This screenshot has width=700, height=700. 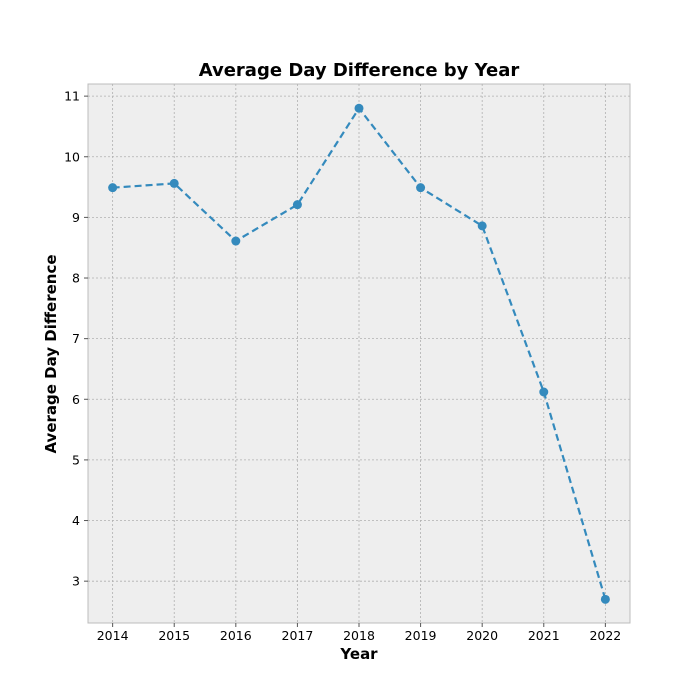 I want to click on x-axis-label: Year, so click(x=358, y=654).